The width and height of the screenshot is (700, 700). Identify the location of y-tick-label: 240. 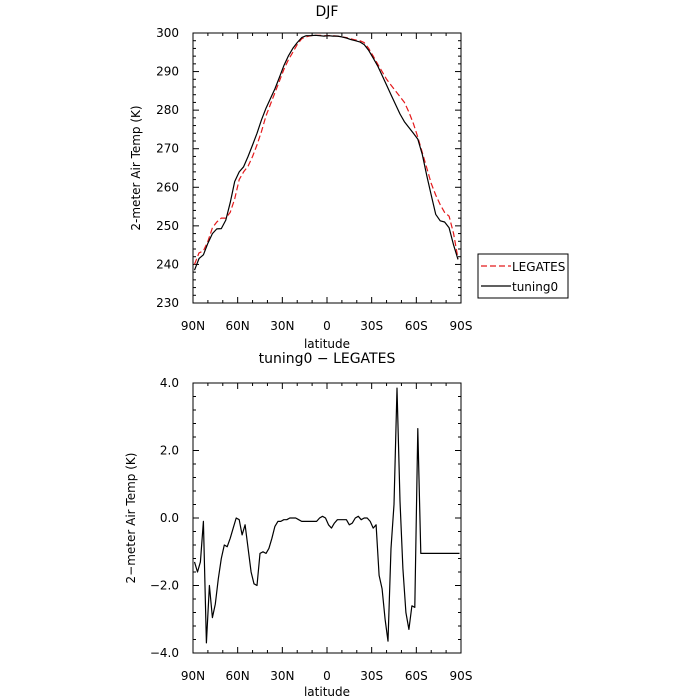
(167, 264).